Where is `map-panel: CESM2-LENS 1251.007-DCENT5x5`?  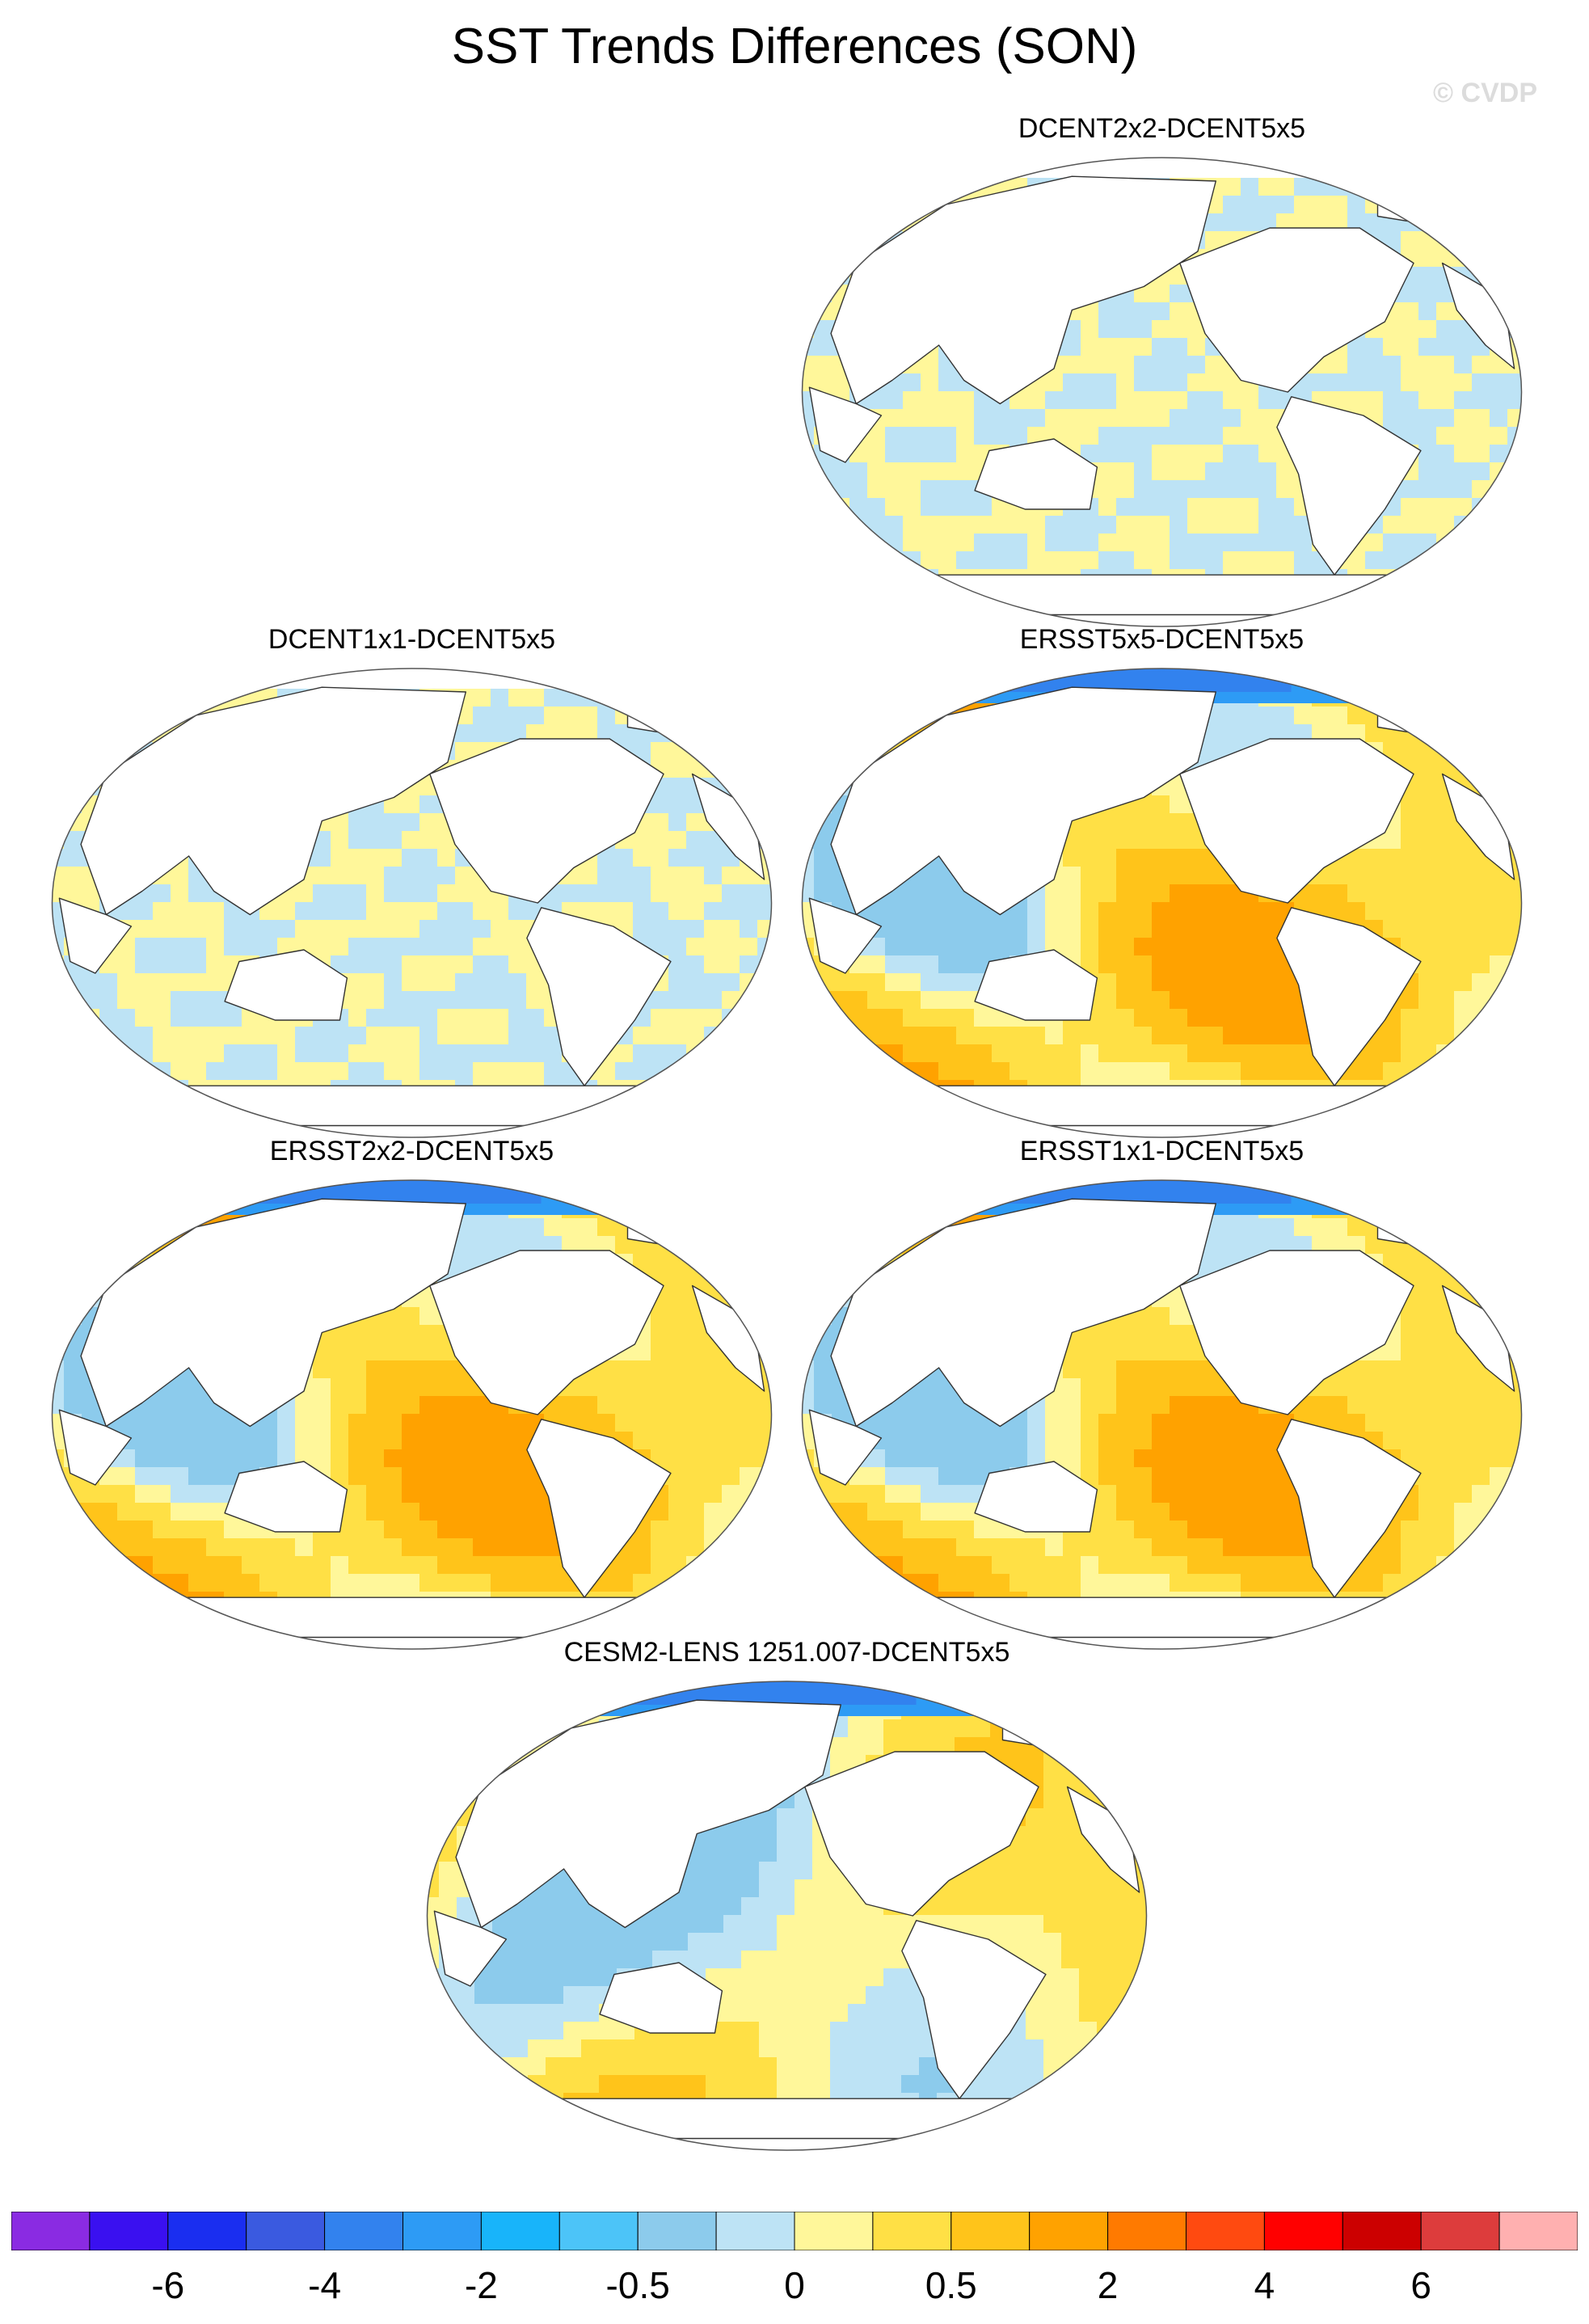 map-panel: CESM2-LENS 1251.007-DCENT5x5 is located at coordinates (787, 1895).